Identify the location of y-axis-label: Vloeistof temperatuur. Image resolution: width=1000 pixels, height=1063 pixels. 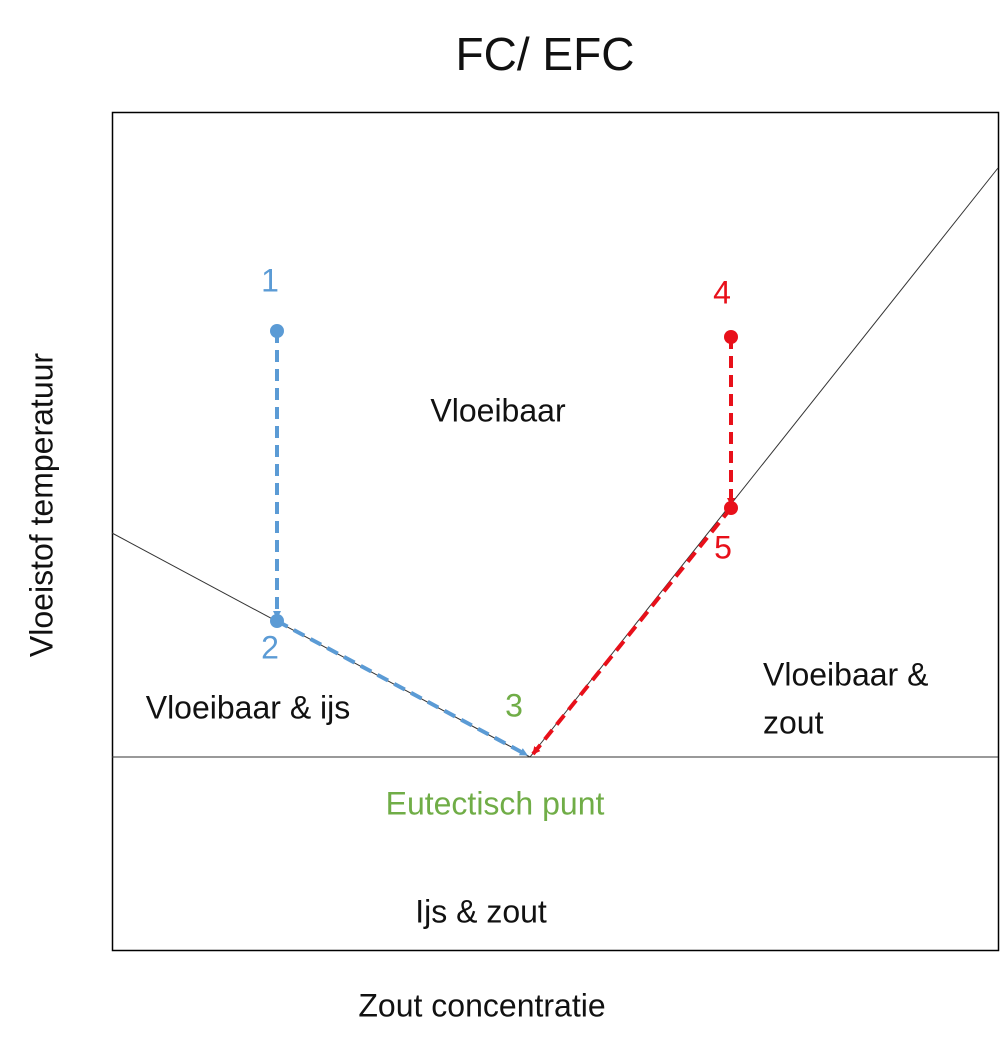
(41, 505).